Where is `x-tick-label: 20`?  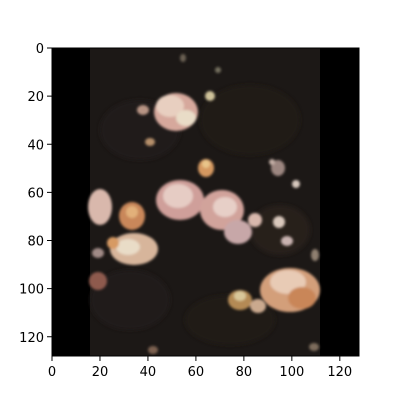 x-tick-label: 20 is located at coordinates (100, 372).